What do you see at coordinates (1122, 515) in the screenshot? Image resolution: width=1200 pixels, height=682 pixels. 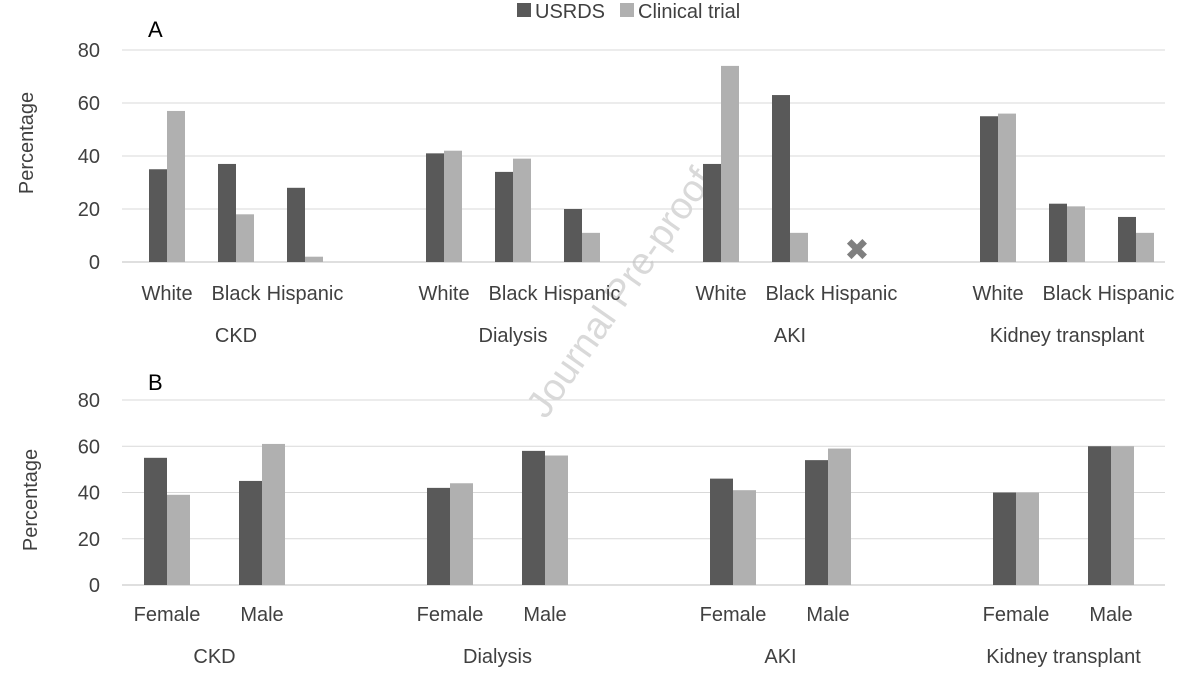 I see `panel-b-bar-kidney-transplant-male-clinical-trial` at bounding box center [1122, 515].